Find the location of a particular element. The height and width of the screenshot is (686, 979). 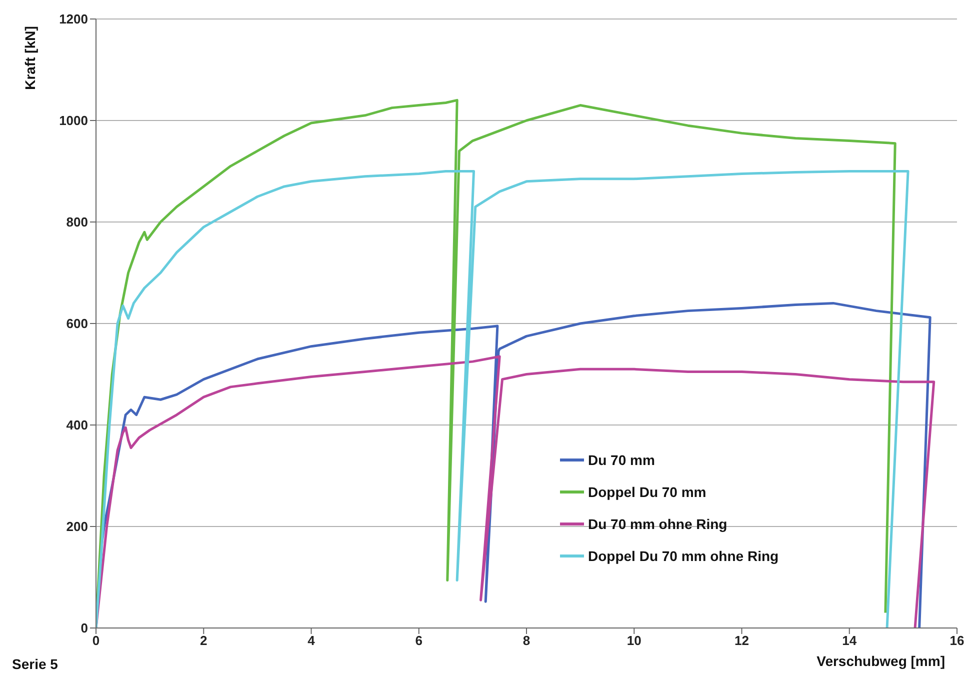

x-tick-label: 14 is located at coordinates (850, 640).